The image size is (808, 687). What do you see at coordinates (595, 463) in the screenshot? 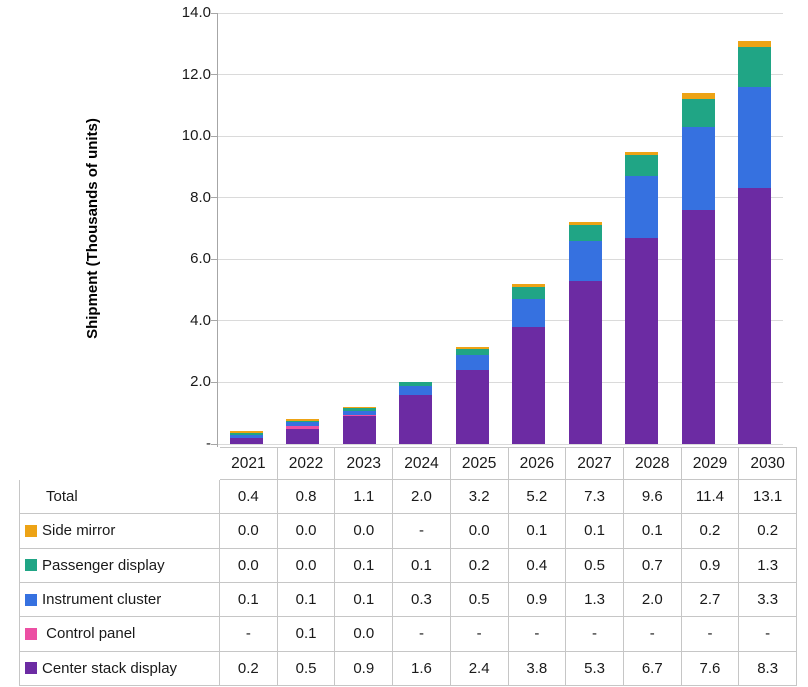
I see `year-header-cell: 2027` at bounding box center [595, 463].